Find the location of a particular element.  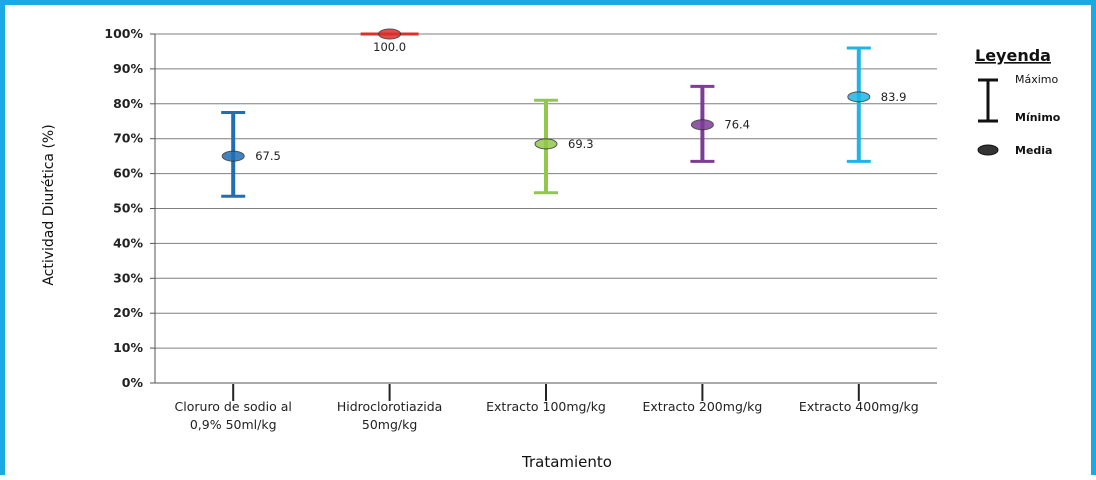

series-1: 67.5 is located at coordinates (251, 154).